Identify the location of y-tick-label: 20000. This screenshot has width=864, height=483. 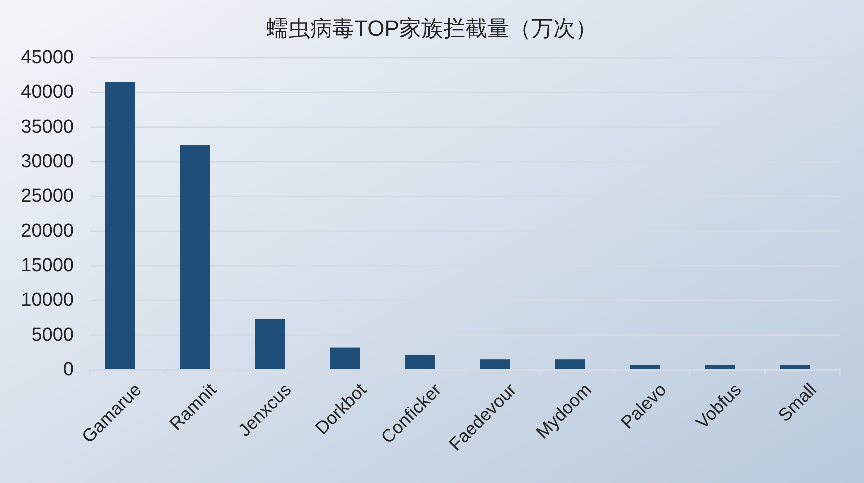
(47, 231).